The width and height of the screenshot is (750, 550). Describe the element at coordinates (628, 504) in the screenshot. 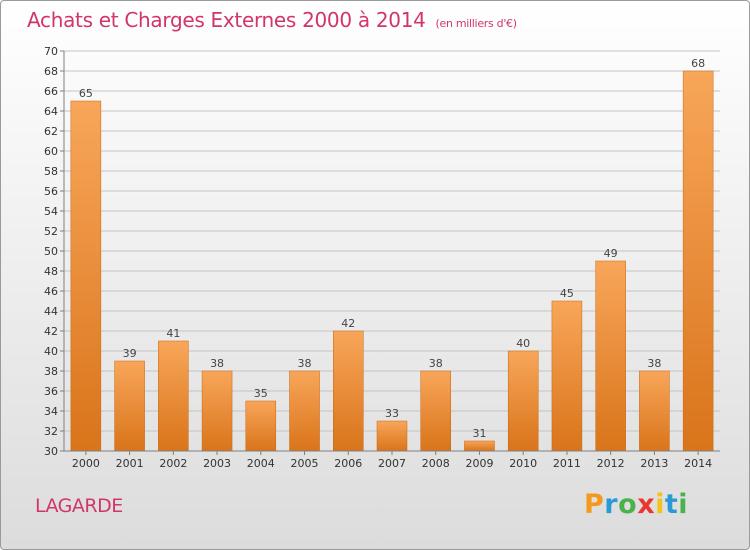

I see `logo-letter: o` at that location.